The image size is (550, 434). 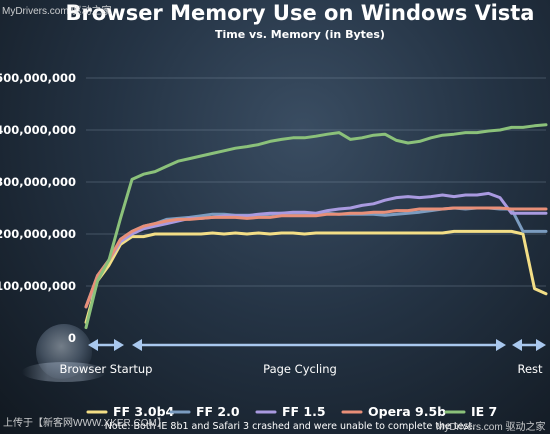 I want to click on watermark-top-left-site: MyDrivers.com, so click(x=35, y=11).